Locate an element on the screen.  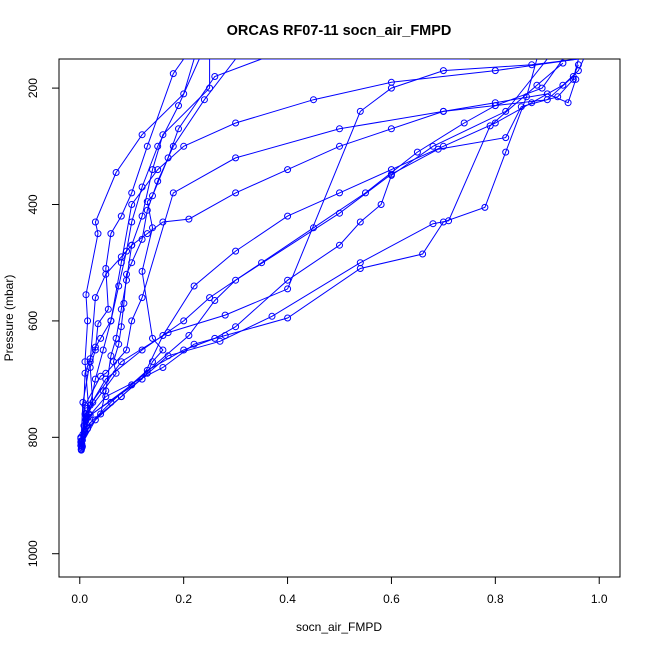
chart-title: ORCAS RF07-11 socn_air_FMPD is located at coordinates (339, 31).